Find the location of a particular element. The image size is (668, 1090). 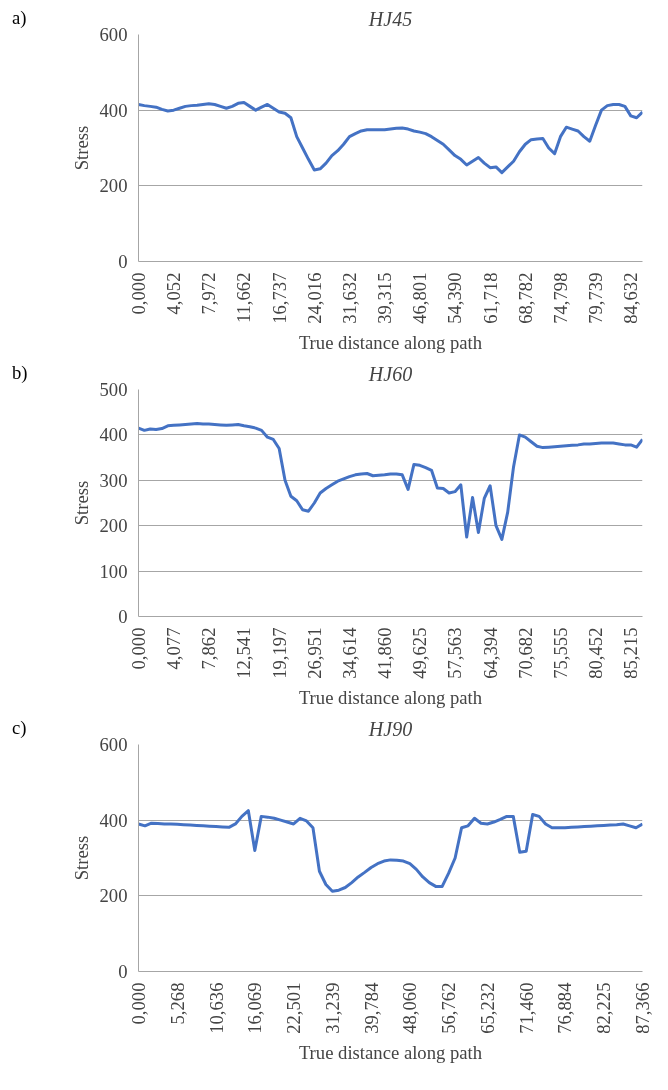

x-tick-label: 64,394 is located at coordinates (490, 652).